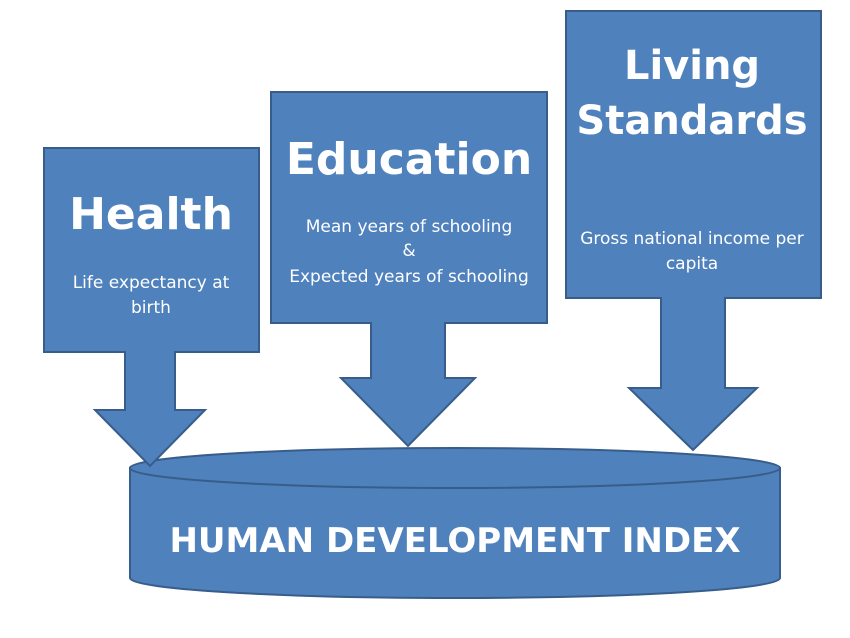 Image resolution: width=850 pixels, height=638 pixels. What do you see at coordinates (692, 239) in the screenshot?
I see `living-standards-desc-line1: Gross national income per` at bounding box center [692, 239].